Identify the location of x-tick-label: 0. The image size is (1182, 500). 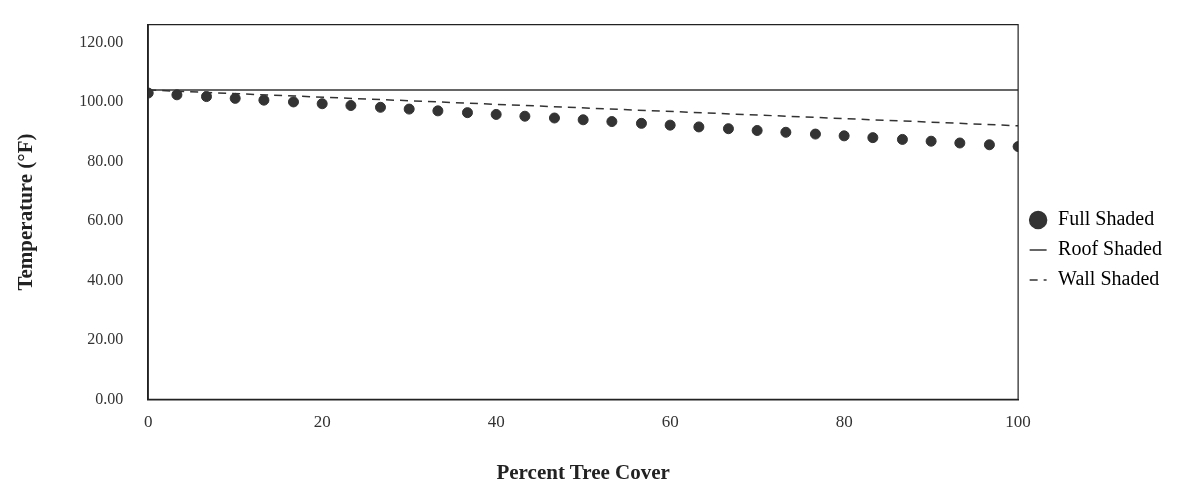
(148, 422).